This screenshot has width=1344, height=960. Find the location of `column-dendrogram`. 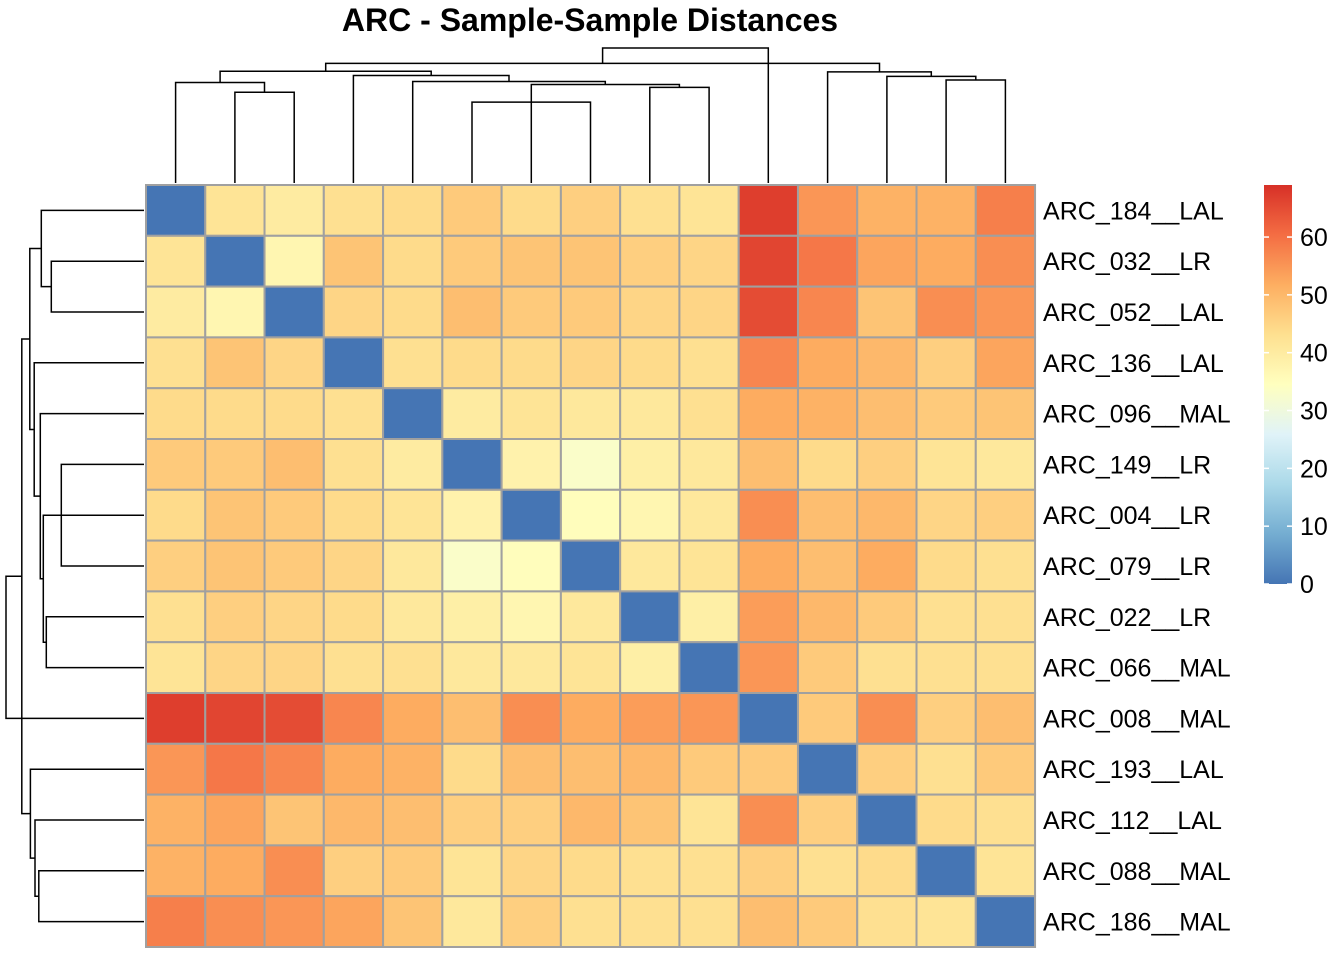

column-dendrogram is located at coordinates (590, 115).